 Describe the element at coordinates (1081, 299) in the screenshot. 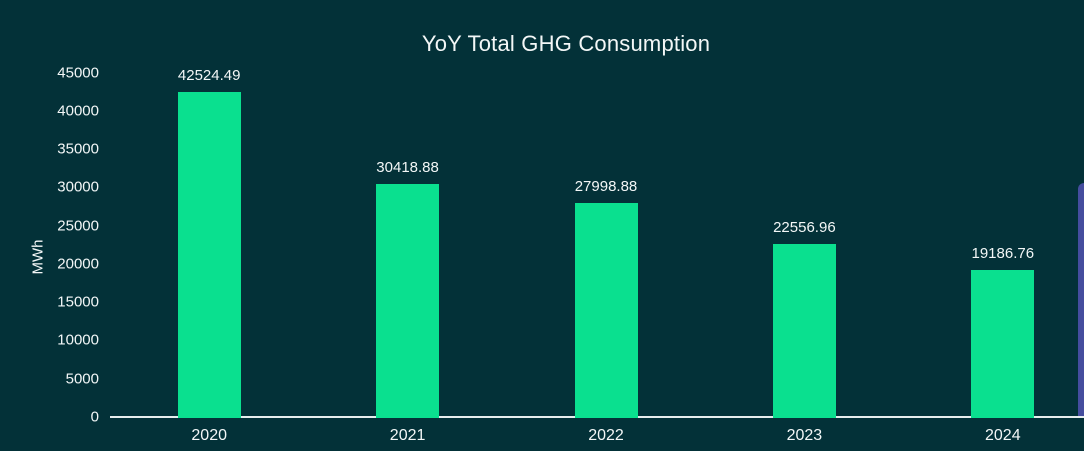

I see `adjacent-card-edge` at that location.